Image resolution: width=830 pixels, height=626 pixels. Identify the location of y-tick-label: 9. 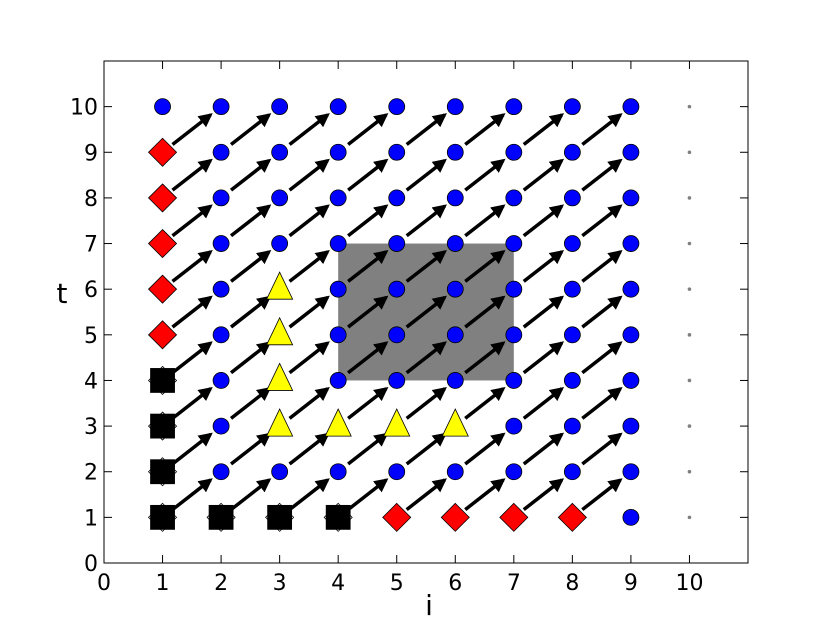
(91, 153).